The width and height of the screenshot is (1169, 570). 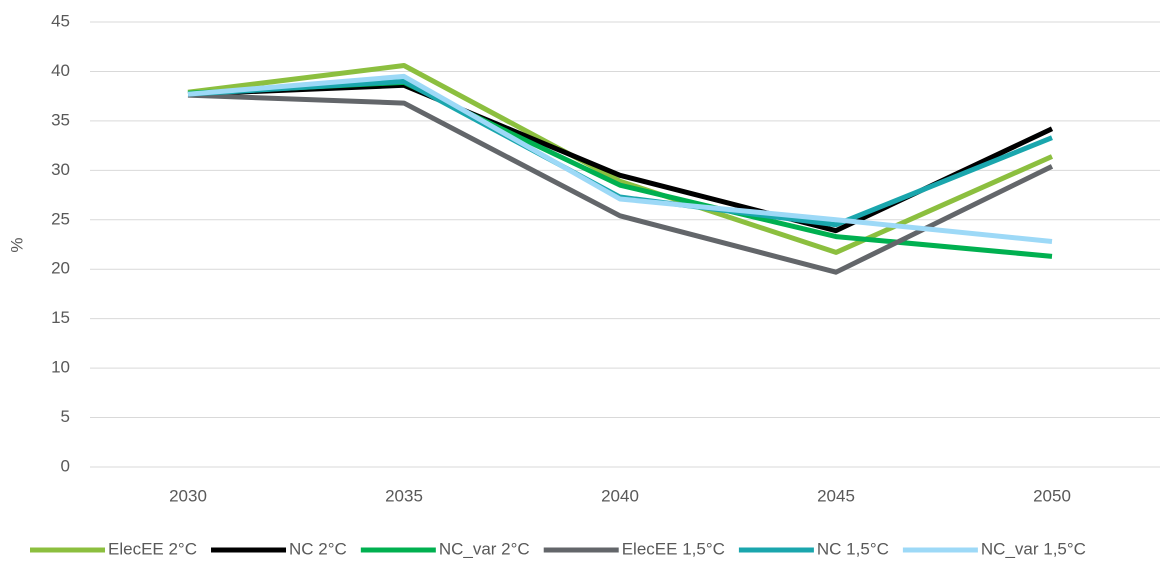 What do you see at coordinates (484, 548) in the screenshot?
I see `legend-label: NC_var 2°C` at bounding box center [484, 548].